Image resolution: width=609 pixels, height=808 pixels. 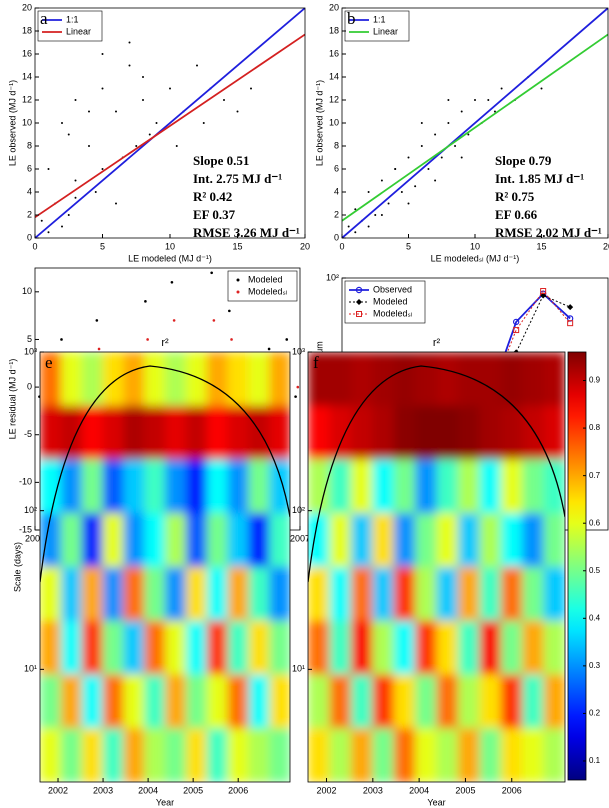 I want to click on colorbar-tick-label: 0.7, so click(x=595, y=475).